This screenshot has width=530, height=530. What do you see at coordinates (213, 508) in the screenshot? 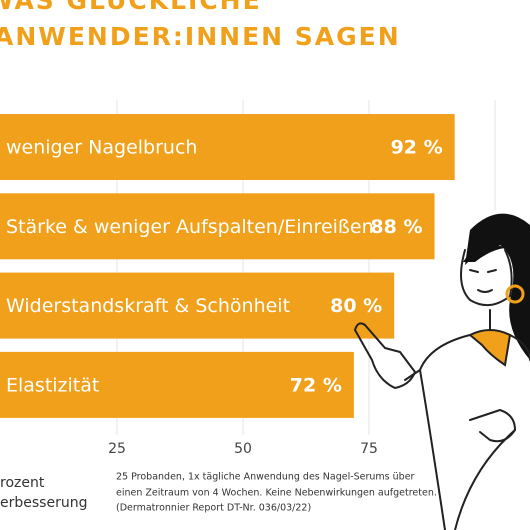
I see `footnote: (Dermatronnier Report DT-Nr. 036/03/22)` at bounding box center [213, 508].